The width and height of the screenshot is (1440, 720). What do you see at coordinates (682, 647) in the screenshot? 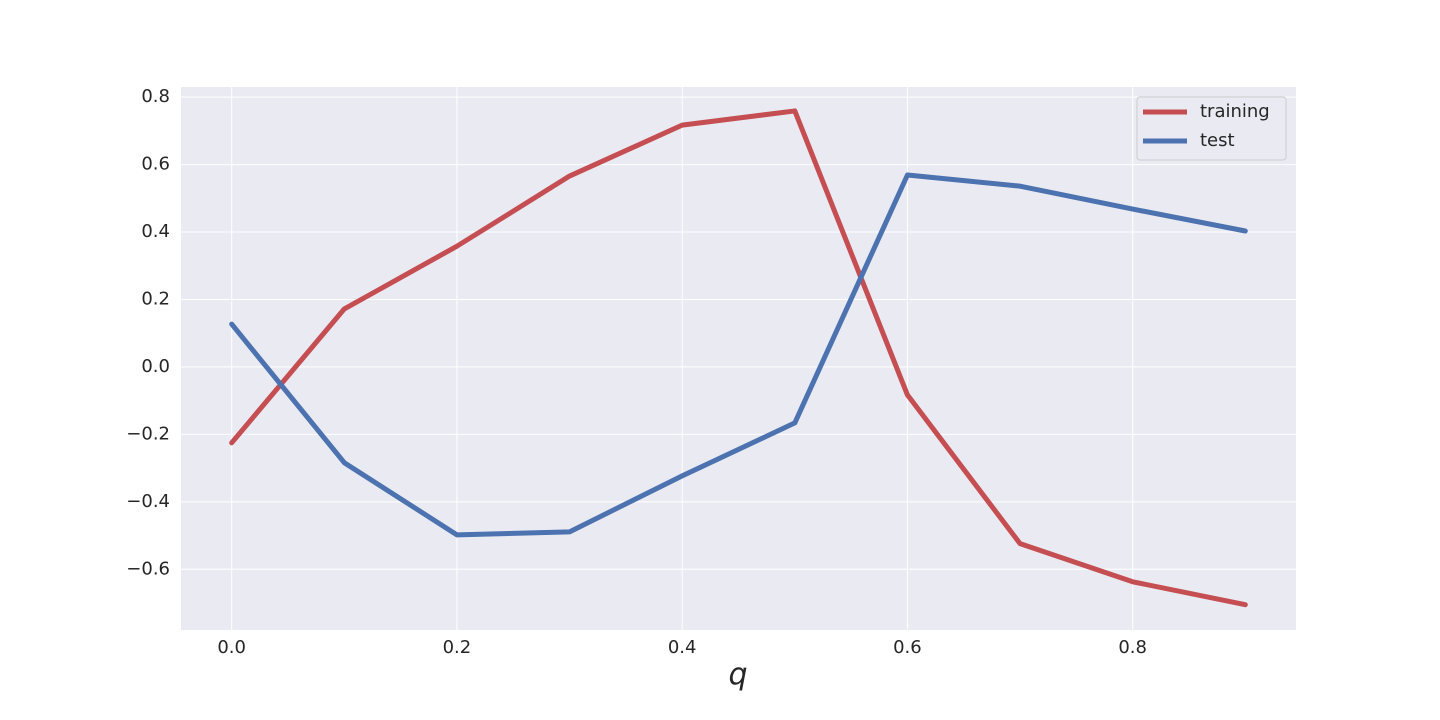
I see `x-tick-label: 0.4` at bounding box center [682, 647].